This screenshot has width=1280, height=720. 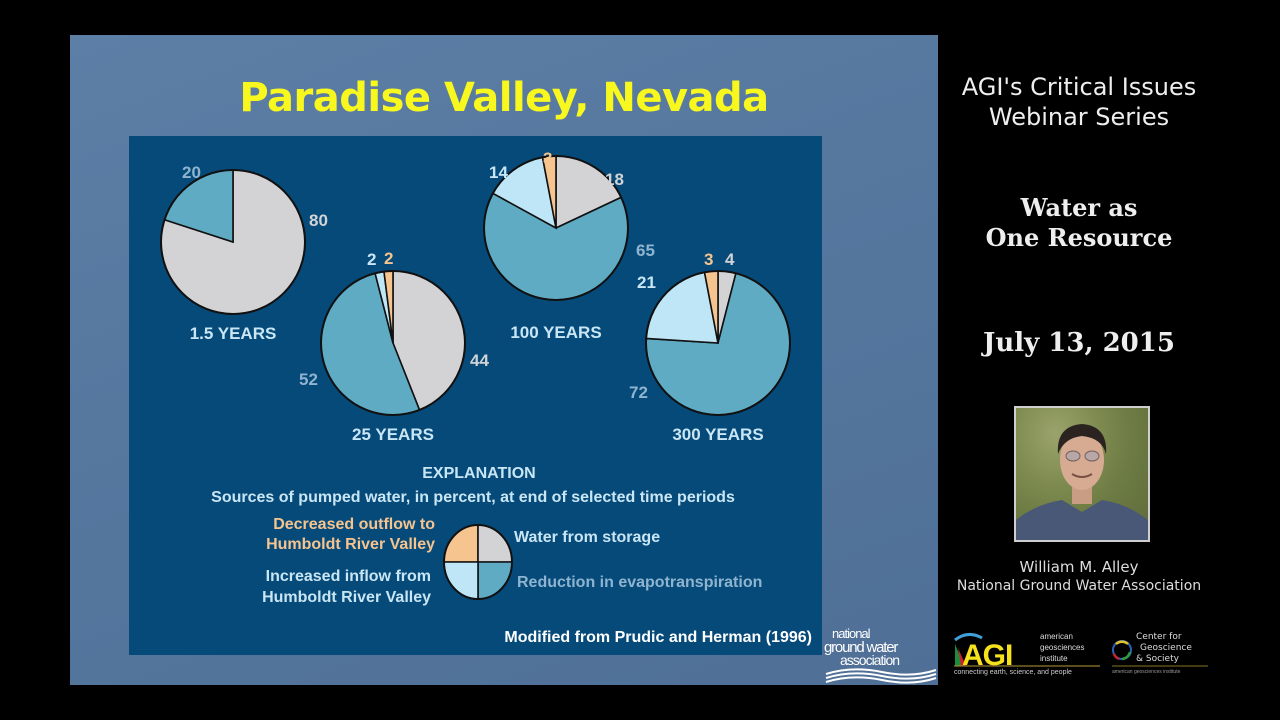 What do you see at coordinates (478, 473) in the screenshot?
I see `legend-title: EXPLANATION` at bounding box center [478, 473].